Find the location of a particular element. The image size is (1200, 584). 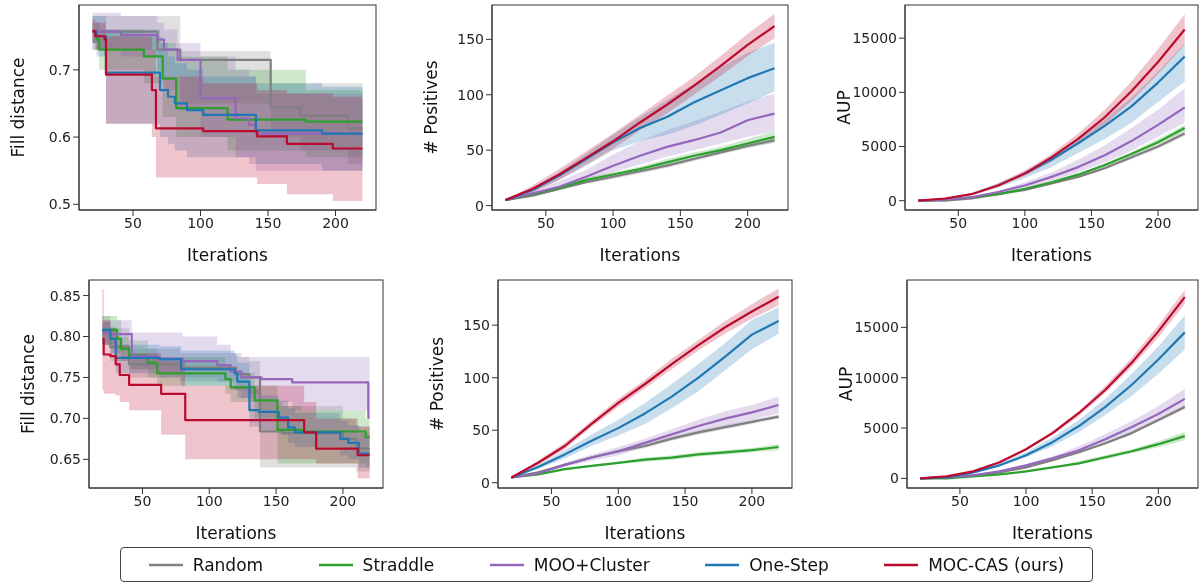

legend-label: MOO+Cluster is located at coordinates (591, 564).